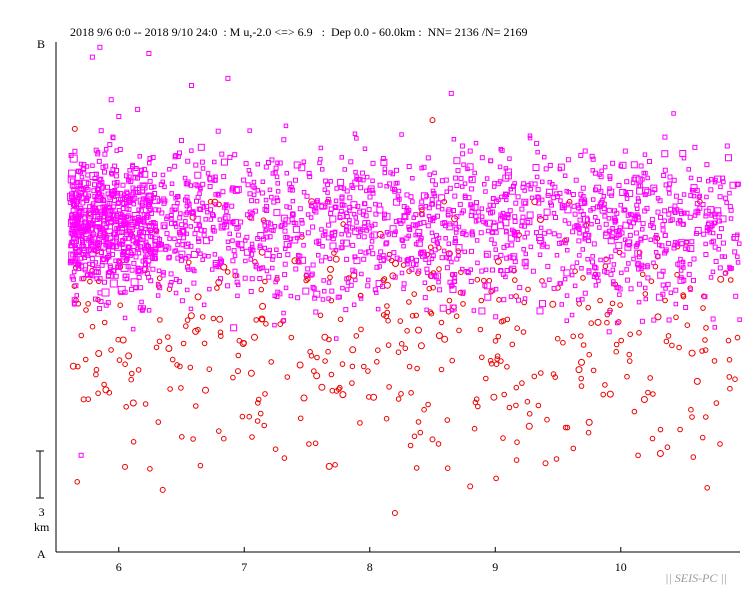  What do you see at coordinates (244, 567) in the screenshot?
I see `x-tick-label: 7` at bounding box center [244, 567].